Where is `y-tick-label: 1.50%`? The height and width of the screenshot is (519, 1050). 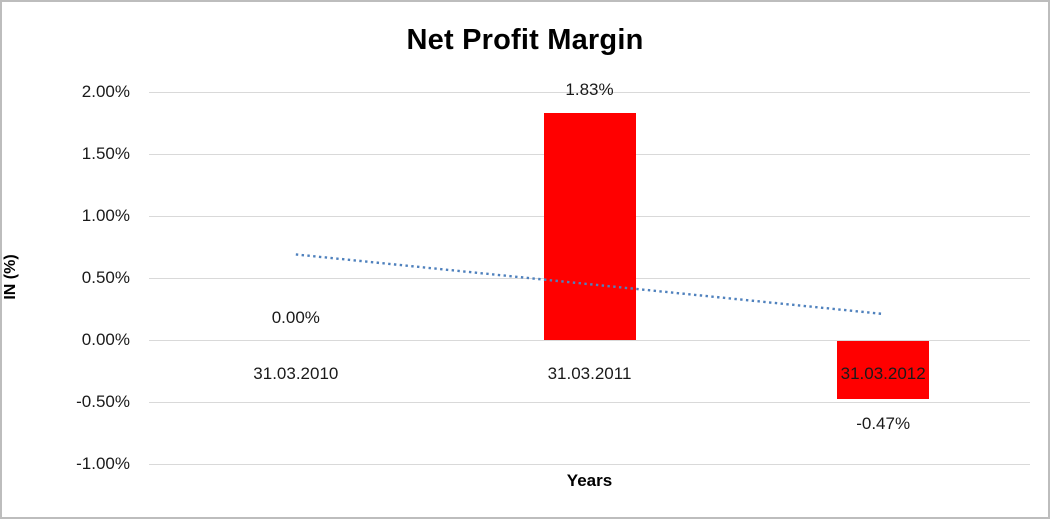
y-tick-label: 1.50% is located at coordinates (105, 153).